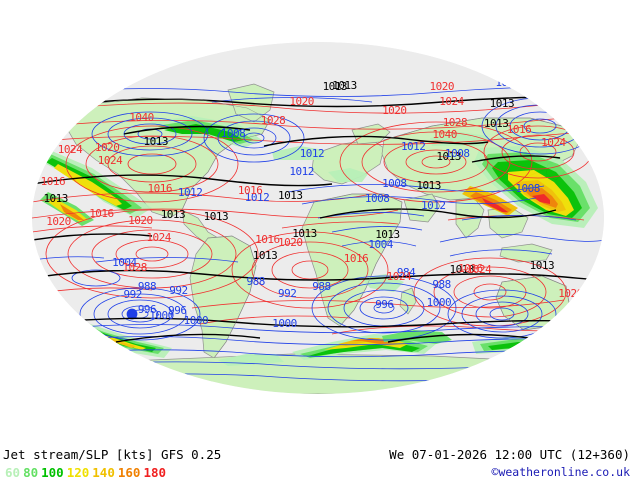 This screenshot has width=634, height=490. Describe the element at coordinates (560, 472) in the screenshot. I see `copyright-link: ©weatheronline.co.uk` at that location.